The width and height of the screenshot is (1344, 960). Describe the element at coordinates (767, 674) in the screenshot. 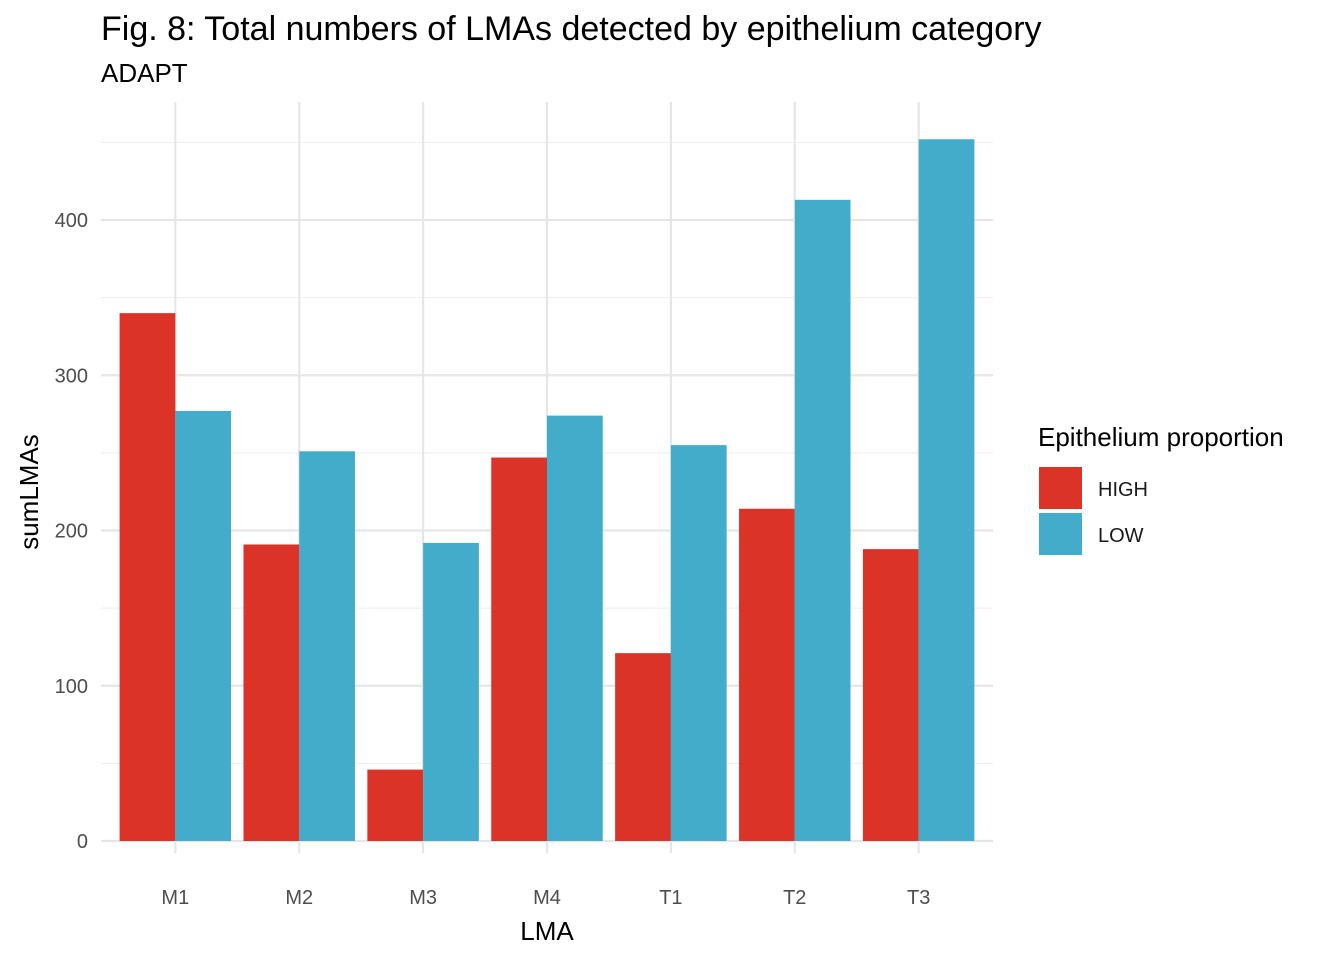

I see `bar-high-t2` at that location.